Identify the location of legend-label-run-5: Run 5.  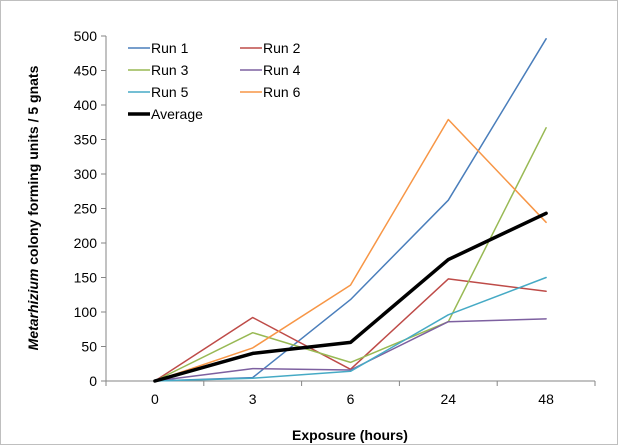
(170, 92).